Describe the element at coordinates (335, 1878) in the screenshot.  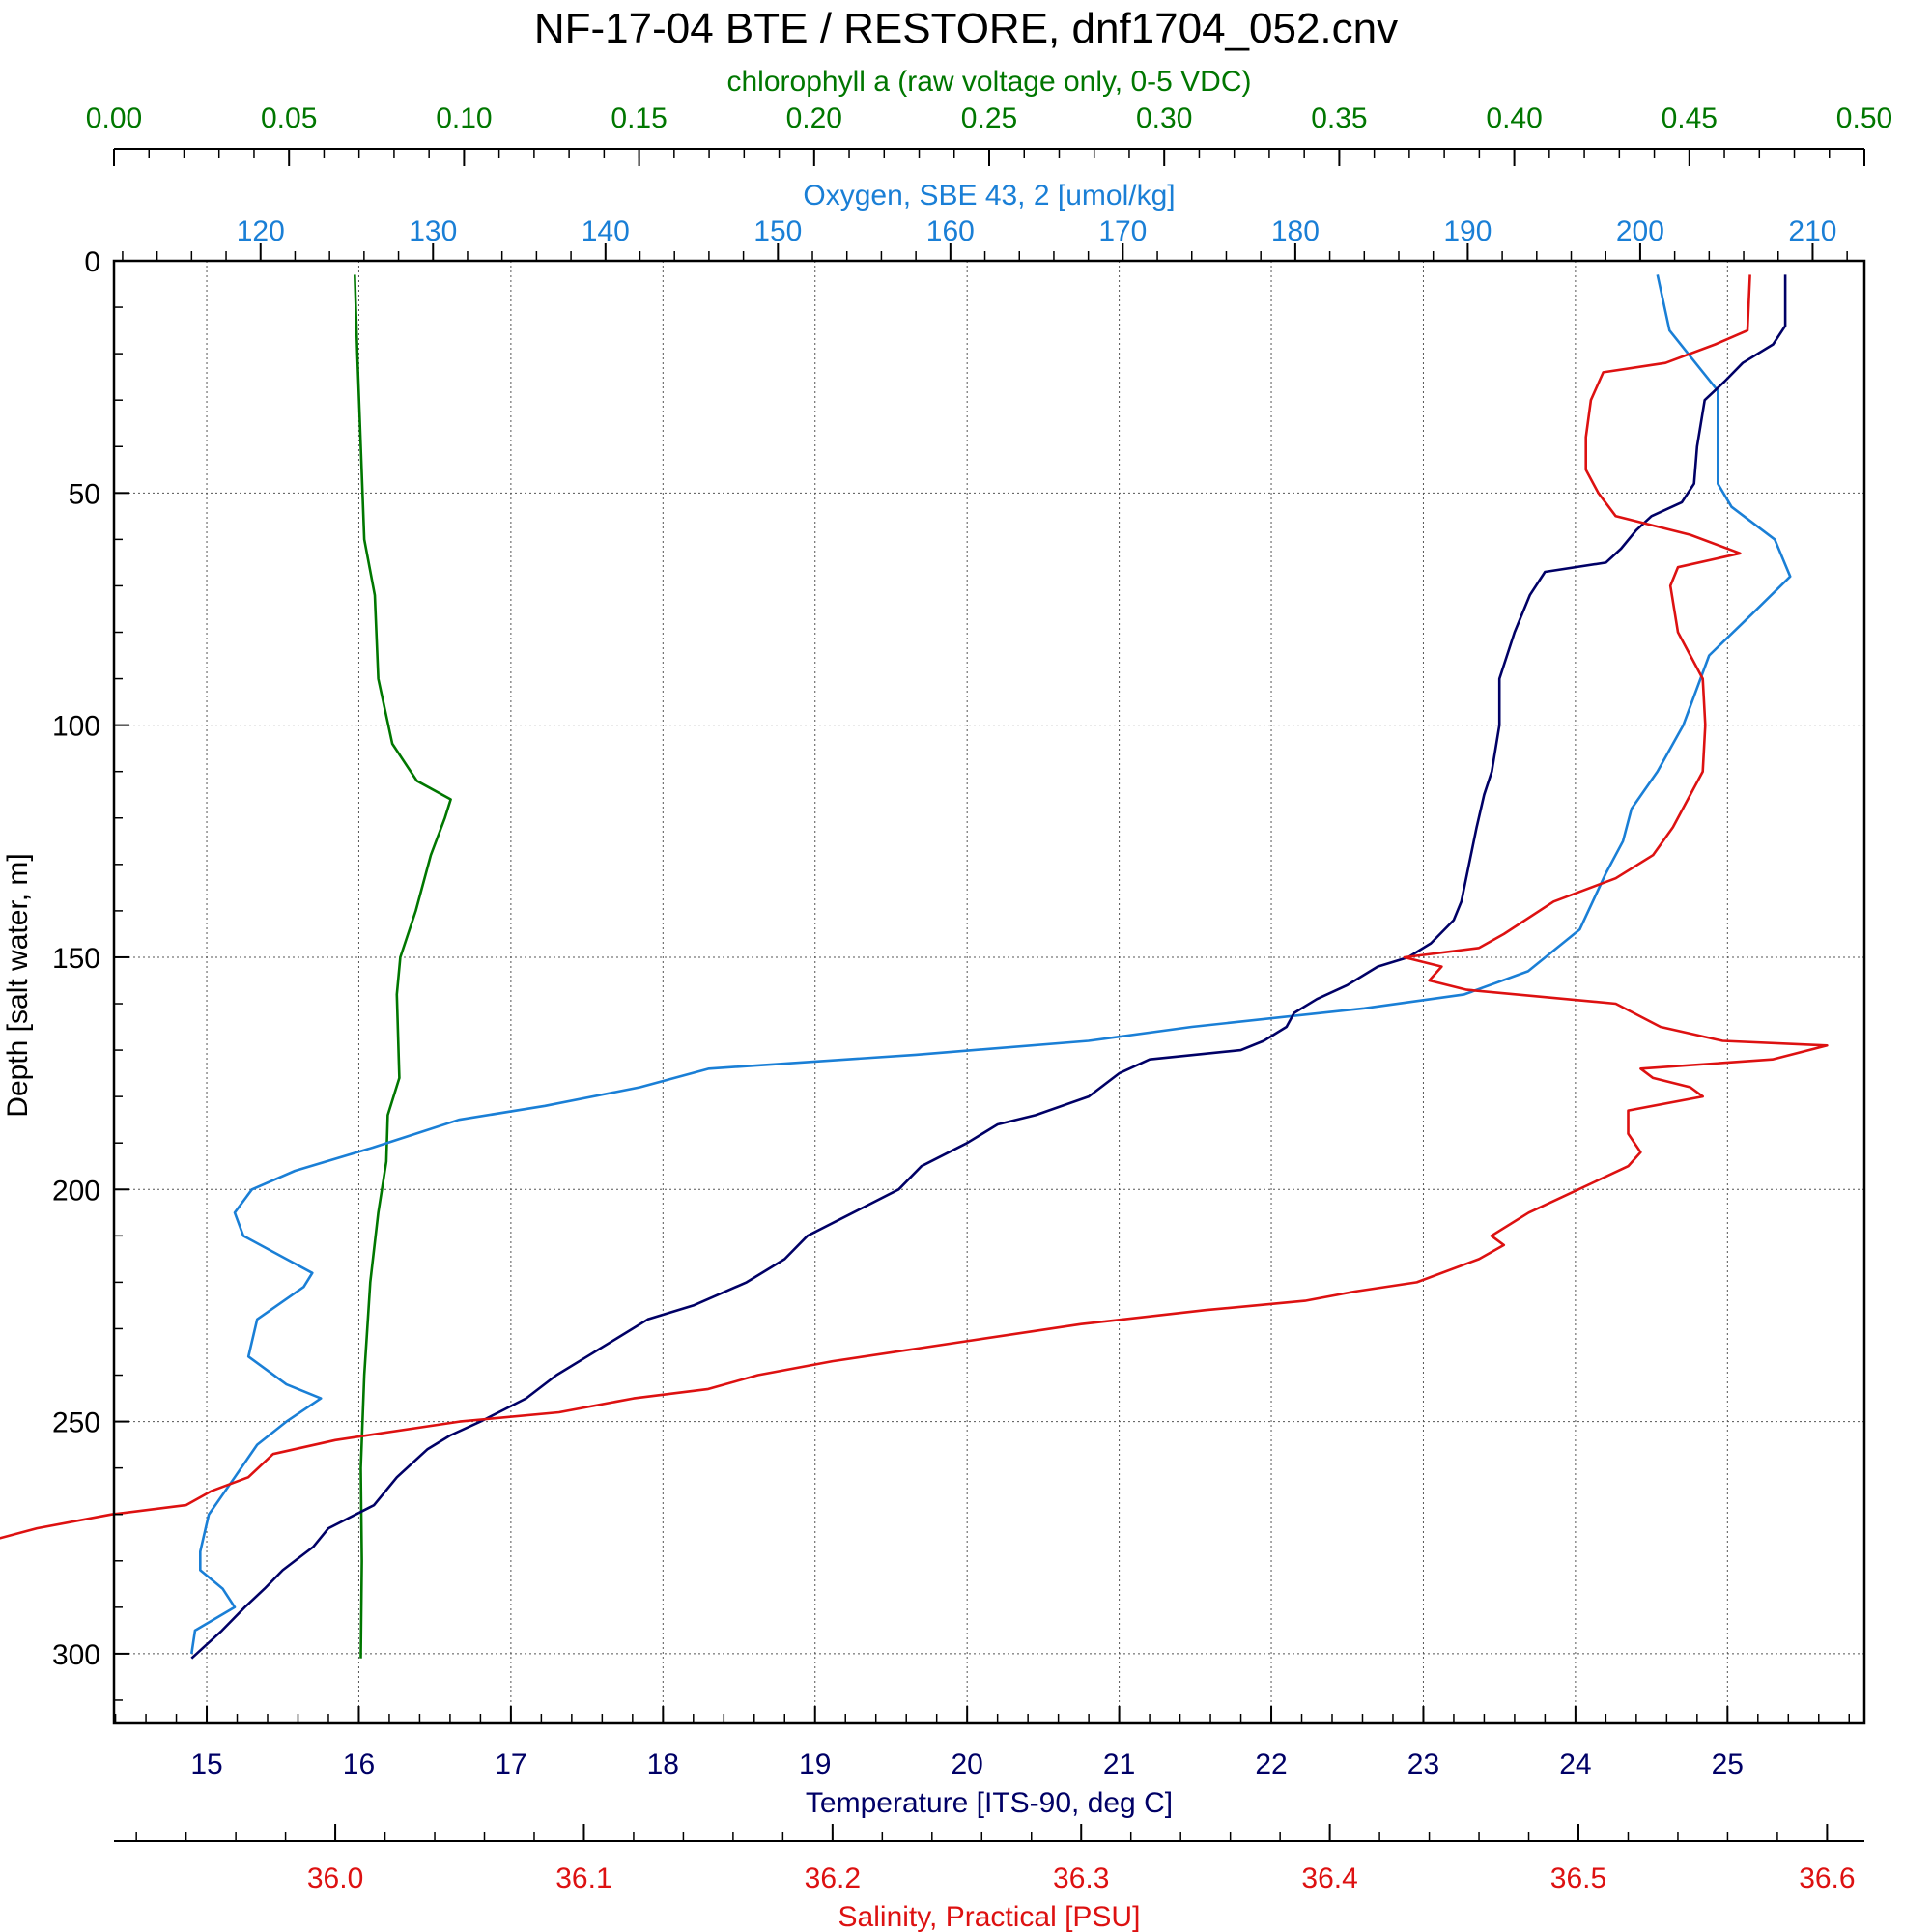
I see `sal-tick-label: 36.0` at that location.